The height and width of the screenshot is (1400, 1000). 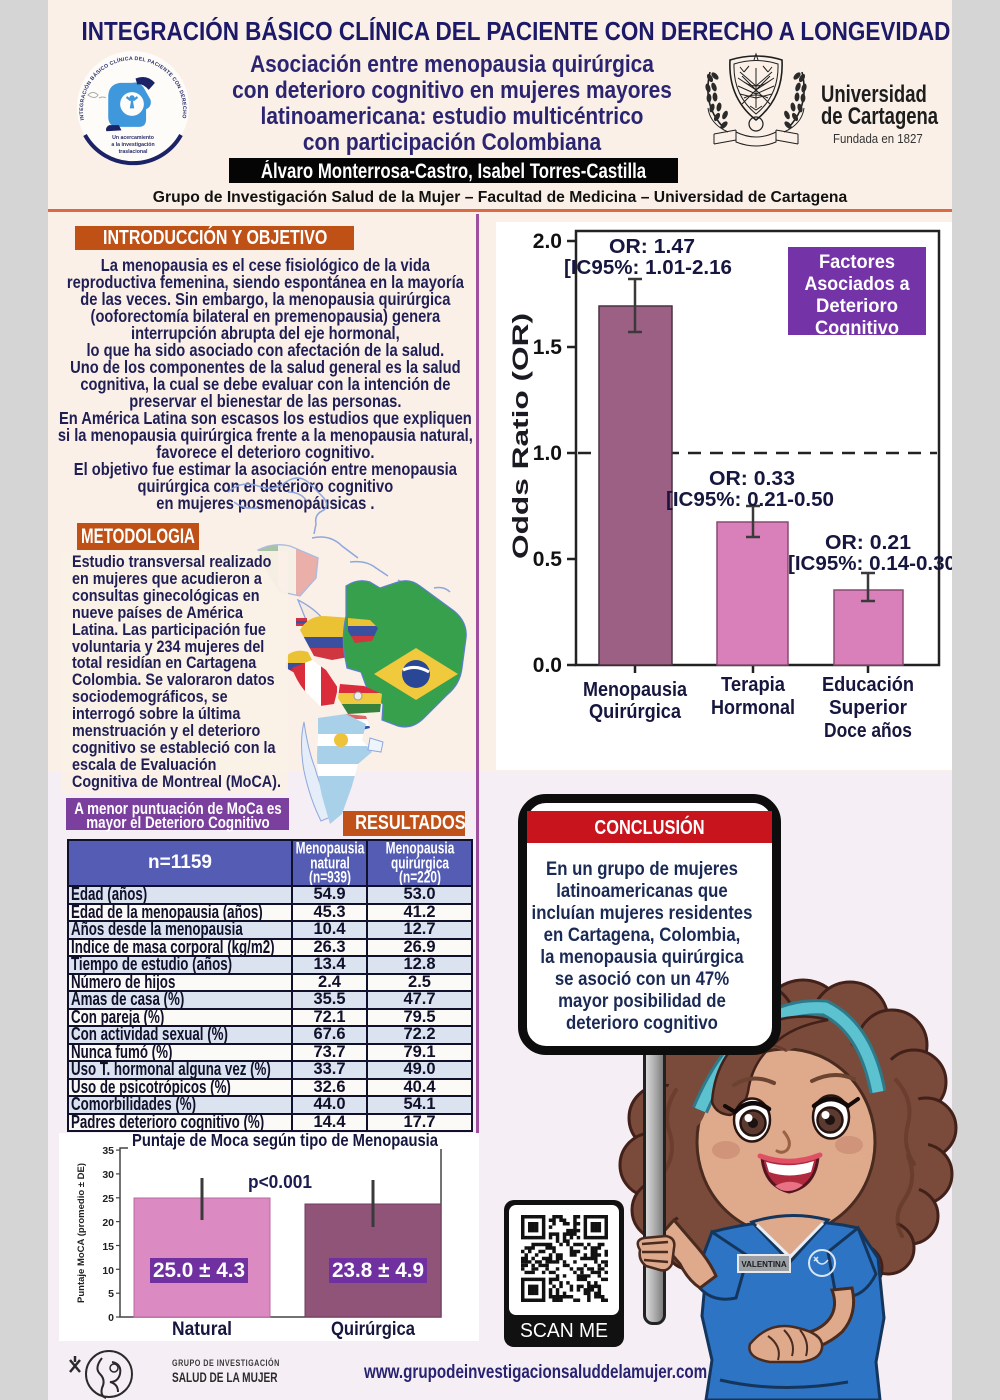 What do you see at coordinates (868, 731) in the screenshot?
I see `svg-text: Doce años` at bounding box center [868, 731].